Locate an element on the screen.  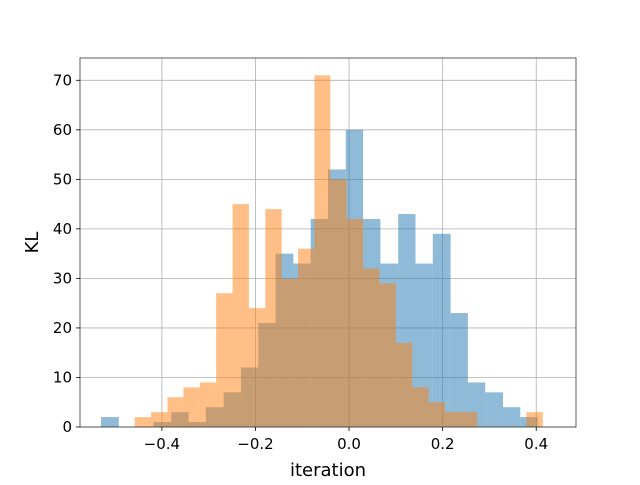
x-tick-label: −0.4 is located at coordinates (162, 444).